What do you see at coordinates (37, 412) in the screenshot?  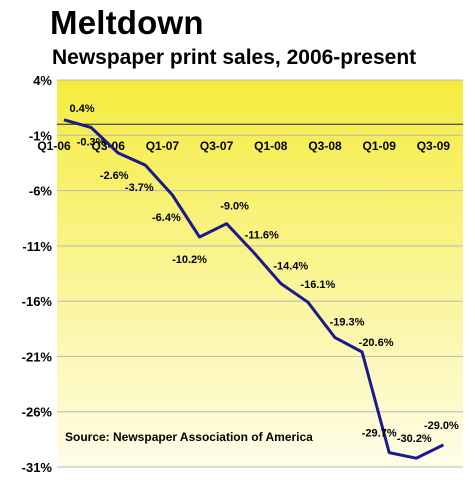 I see `y-tick-label: -26%` at bounding box center [37, 412].